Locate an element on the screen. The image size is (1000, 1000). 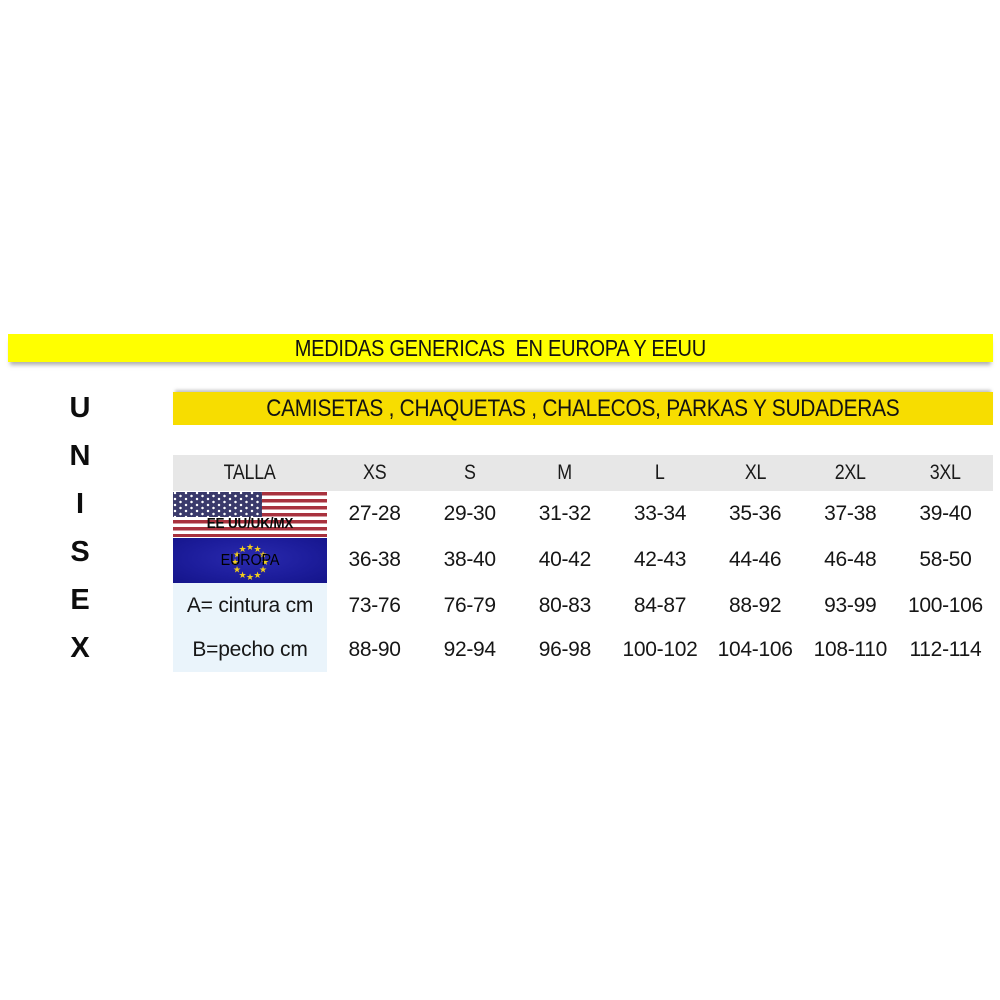
unisex-letter: X is located at coordinates (80, 648).